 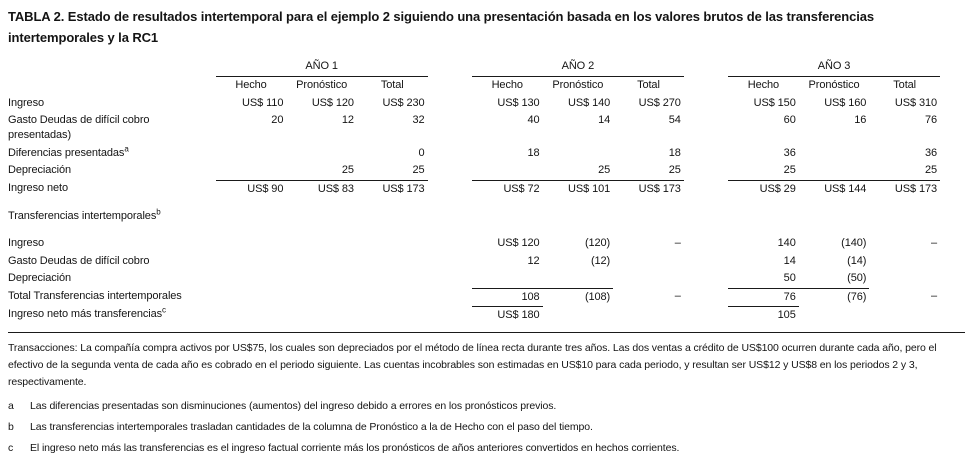 What do you see at coordinates (578, 188) in the screenshot?
I see `value-cell: US$ 101` at bounding box center [578, 188].